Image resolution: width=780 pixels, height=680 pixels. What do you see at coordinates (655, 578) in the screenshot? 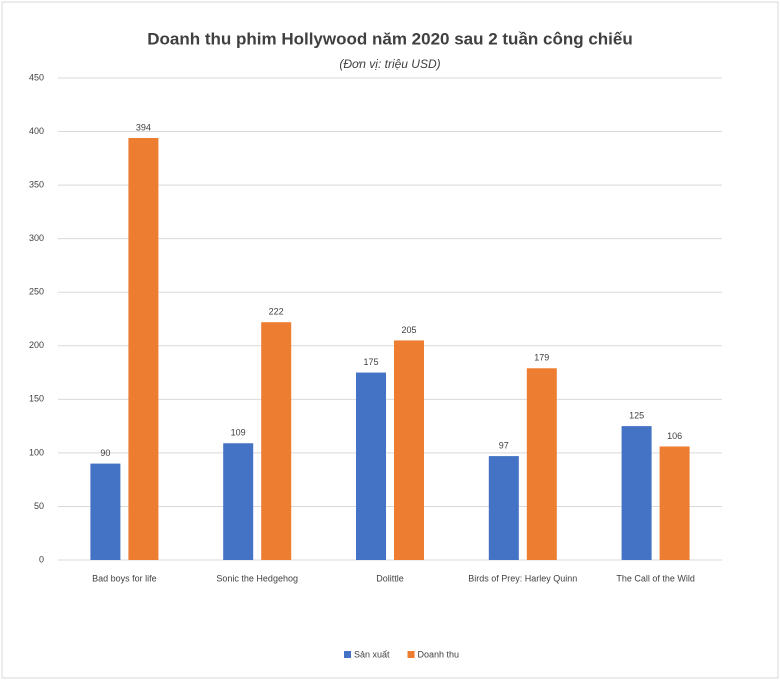
I see `x-tick-label: The Call of the Wild` at bounding box center [655, 578].